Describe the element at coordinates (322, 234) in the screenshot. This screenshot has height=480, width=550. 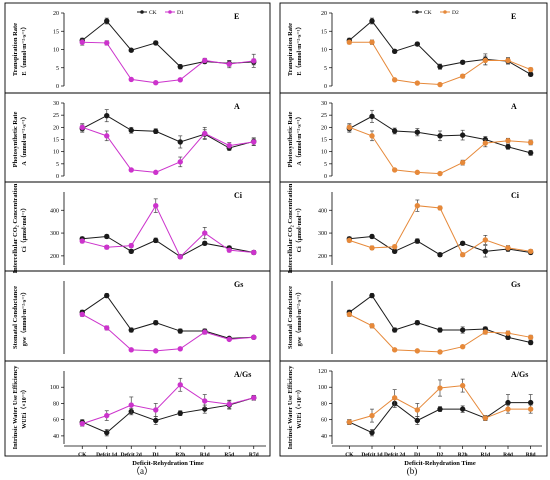
I see `y-tick-label: 300` at that location.